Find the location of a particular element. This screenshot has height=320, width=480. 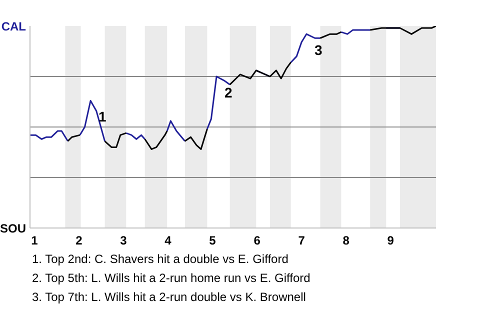

text: 3. Top 7th: L. Wills hit a 2-run double vs K. Brownell is located at coordinates (169, 297).